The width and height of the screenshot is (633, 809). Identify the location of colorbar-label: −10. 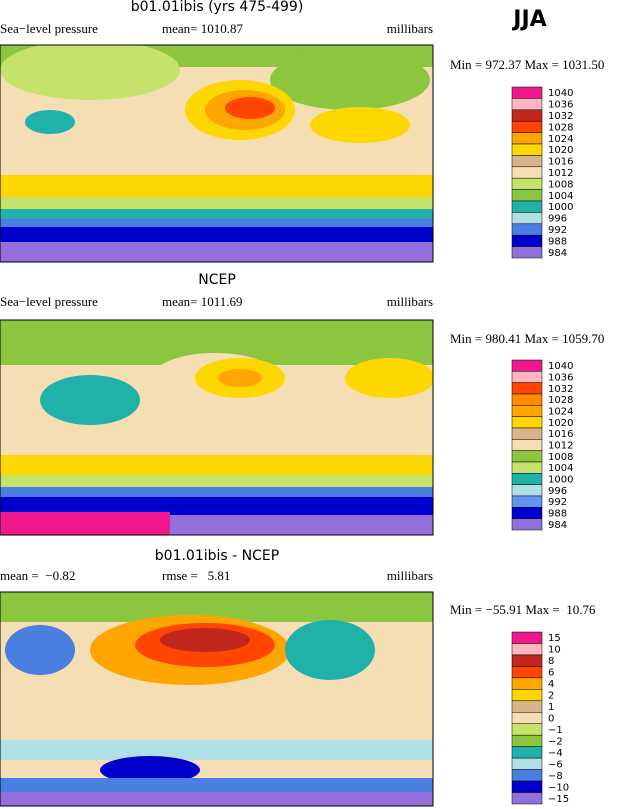
(558, 787).